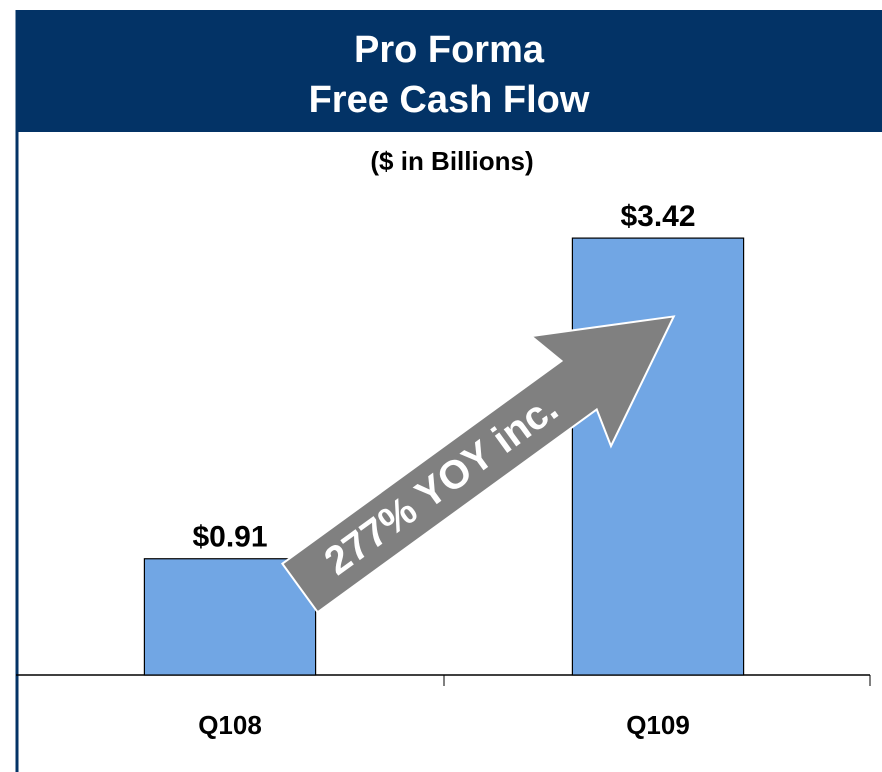 This screenshot has height=772, width=882. Describe the element at coordinates (658, 725) in the screenshot. I see `x-tick-label: Q109` at that location.